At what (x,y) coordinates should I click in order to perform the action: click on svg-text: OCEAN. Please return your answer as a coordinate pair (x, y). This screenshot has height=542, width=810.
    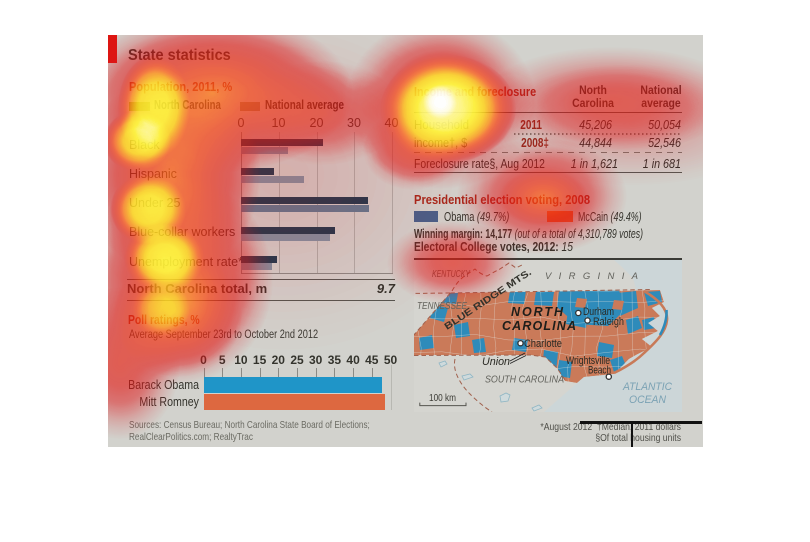
    Looking at the image, I should click on (647, 400).